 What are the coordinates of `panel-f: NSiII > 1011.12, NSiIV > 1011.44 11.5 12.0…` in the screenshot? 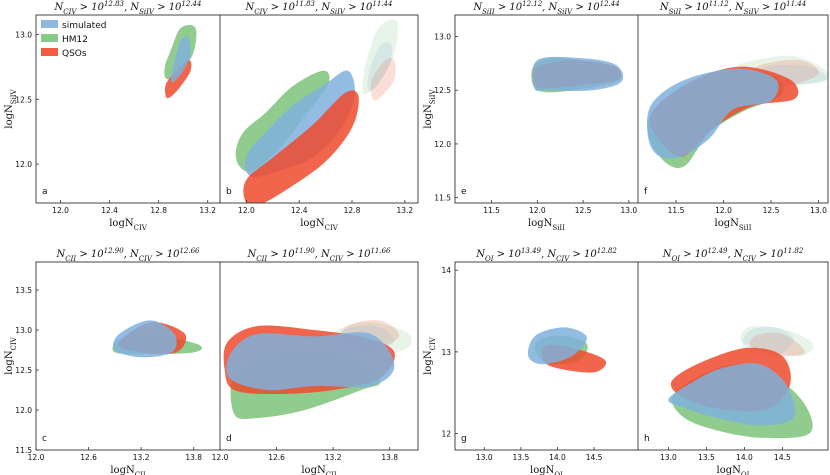 It's located at (736, 116).